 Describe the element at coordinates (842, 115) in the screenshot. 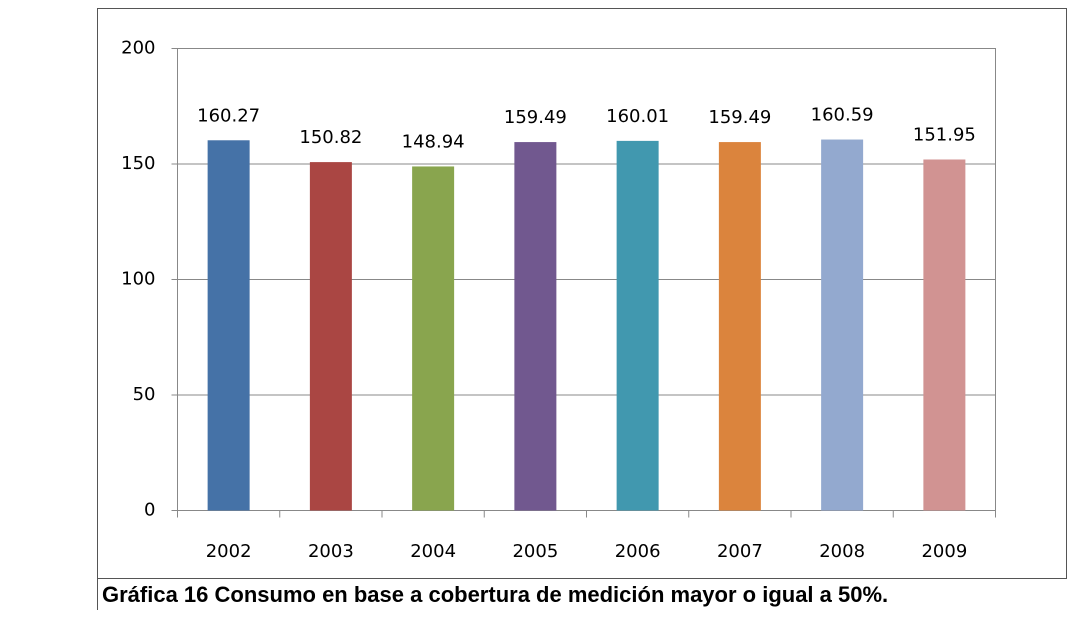

I see `data-label: 160.59` at that location.